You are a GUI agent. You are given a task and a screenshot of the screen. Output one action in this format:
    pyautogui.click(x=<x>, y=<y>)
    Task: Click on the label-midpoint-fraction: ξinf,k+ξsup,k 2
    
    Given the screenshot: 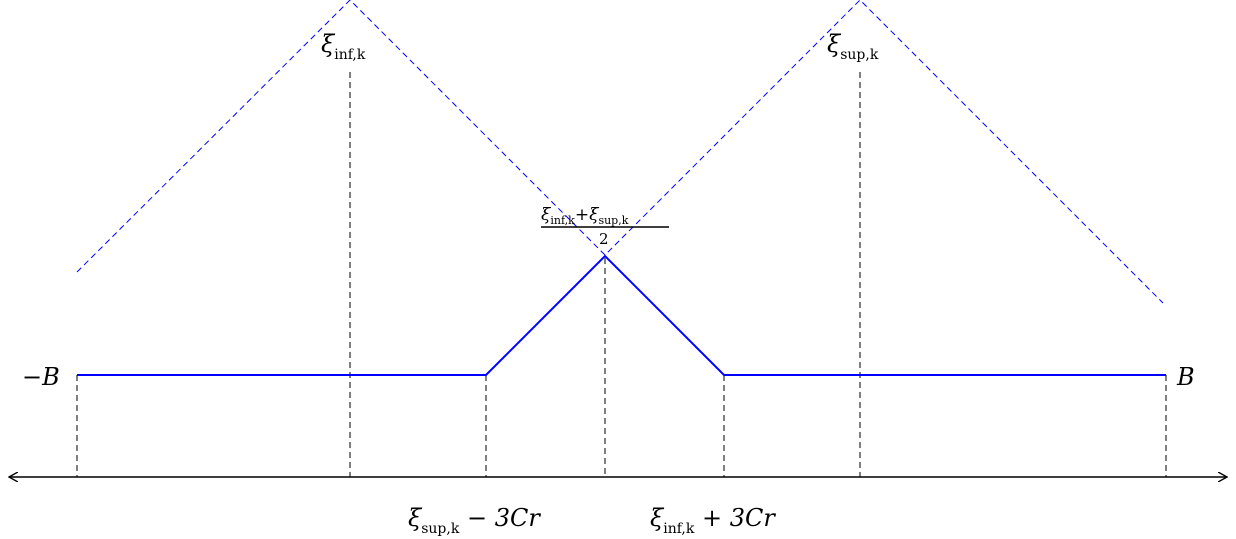 What is the action you would take?
    pyautogui.click(x=605, y=226)
    